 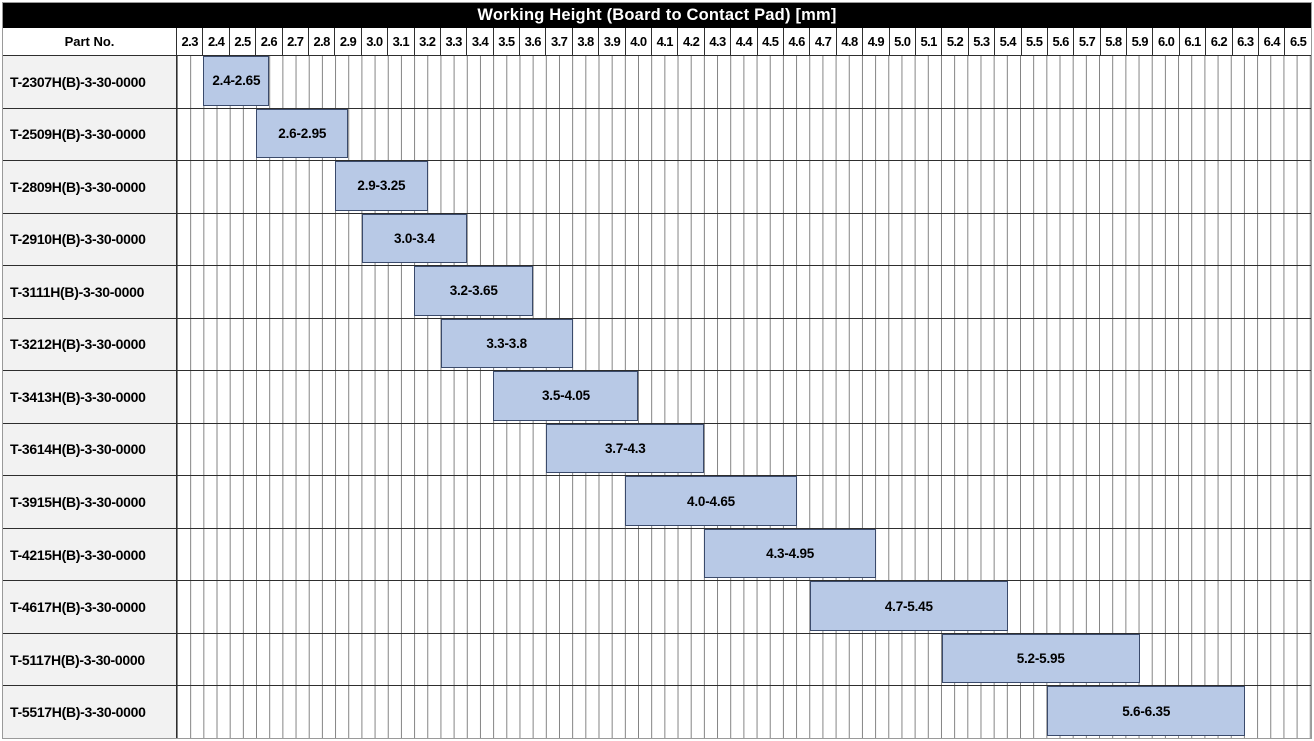 What do you see at coordinates (90, 292) in the screenshot?
I see `part-number-label: T-3111H(B)-3-30-0000` at bounding box center [90, 292].